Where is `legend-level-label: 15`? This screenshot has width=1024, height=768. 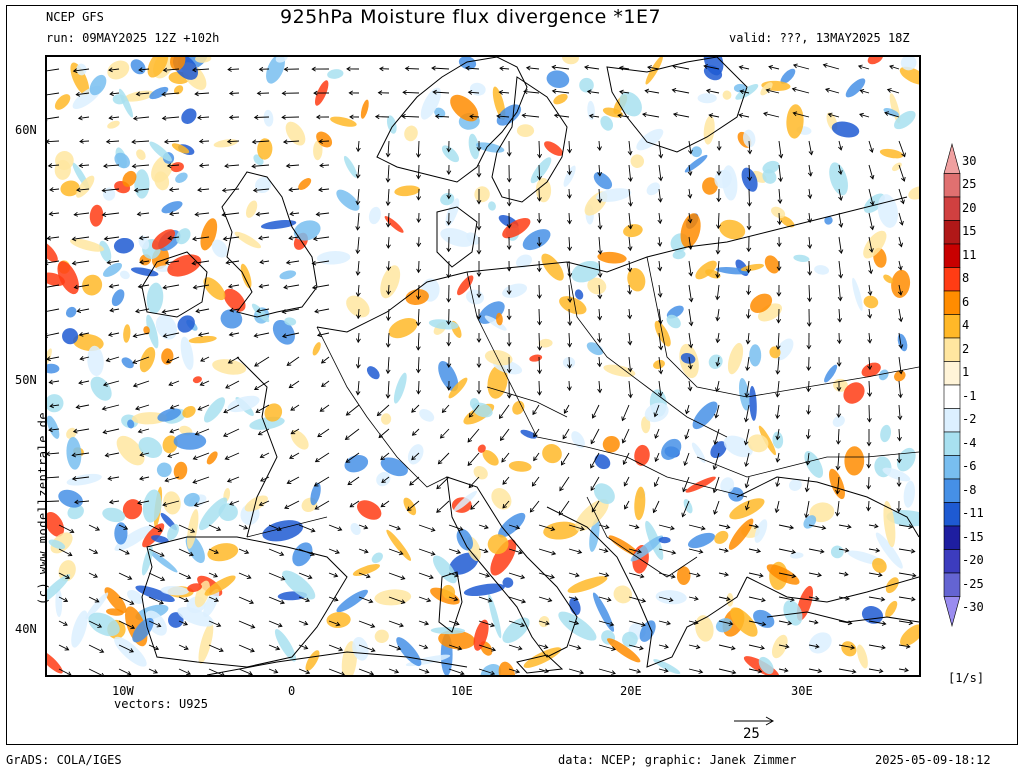
legend-level-label: 15 is located at coordinates (969, 231).